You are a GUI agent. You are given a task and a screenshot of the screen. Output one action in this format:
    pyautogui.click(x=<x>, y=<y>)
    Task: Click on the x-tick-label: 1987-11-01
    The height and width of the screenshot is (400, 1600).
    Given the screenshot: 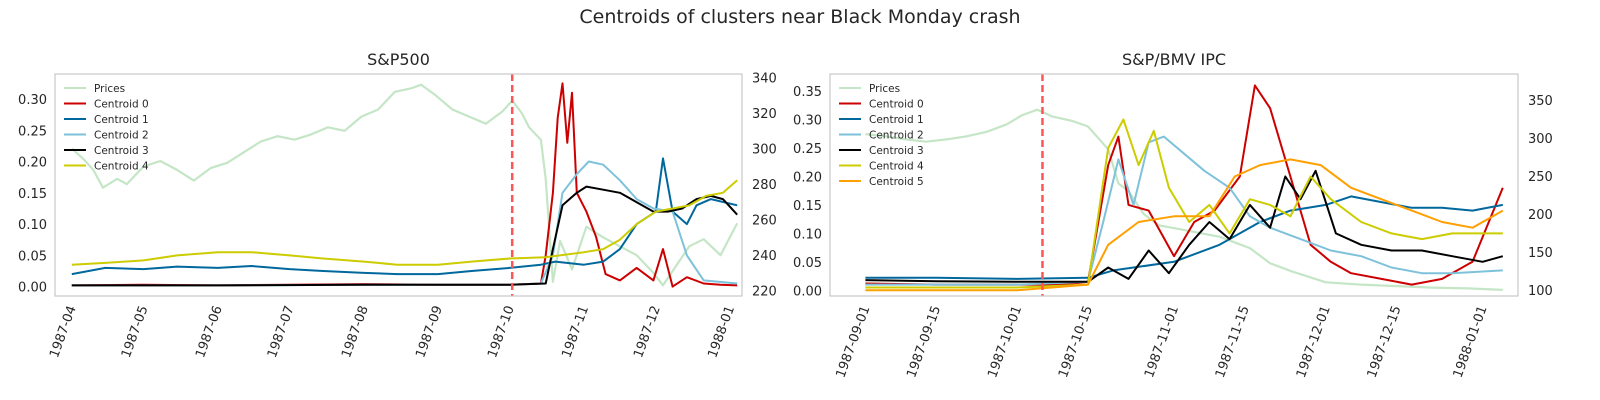 What is the action you would take?
    pyautogui.click(x=1162, y=342)
    